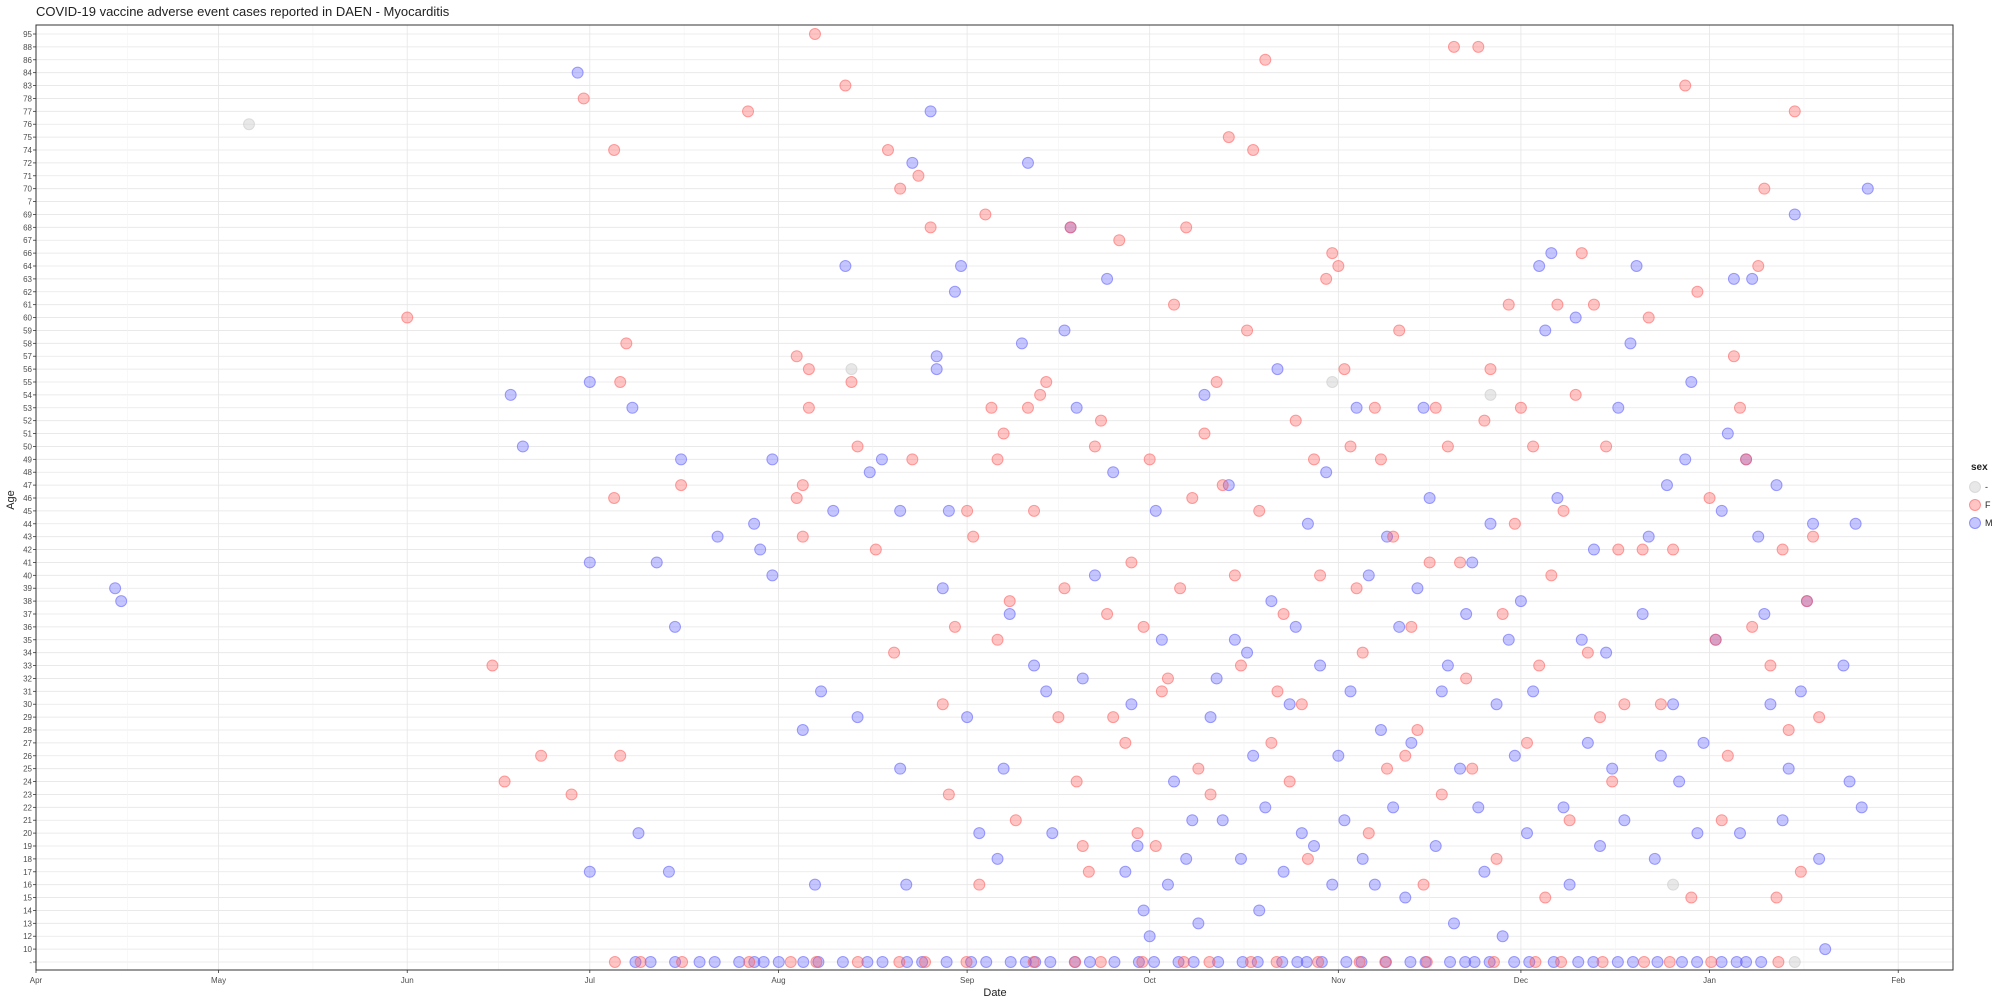 The height and width of the screenshot is (1000, 2000). I want to click on y-tick-label: 31, so click(27, 691).